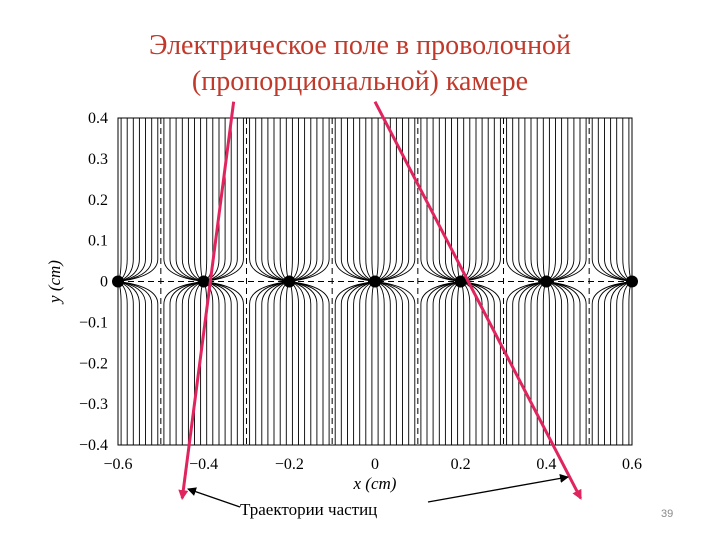  What do you see at coordinates (667, 514) in the screenshot?
I see `page-number: 39` at bounding box center [667, 514].